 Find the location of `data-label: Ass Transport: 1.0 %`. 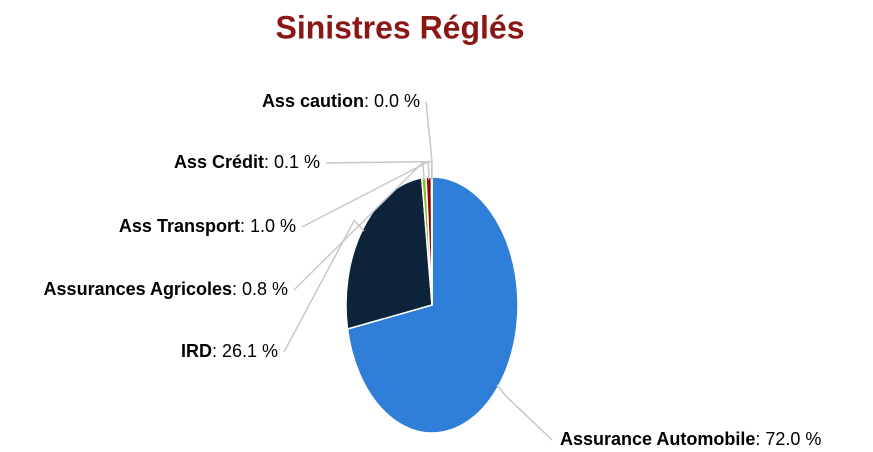

data-label: Ass Transport: 1.0 % is located at coordinates (207, 226).